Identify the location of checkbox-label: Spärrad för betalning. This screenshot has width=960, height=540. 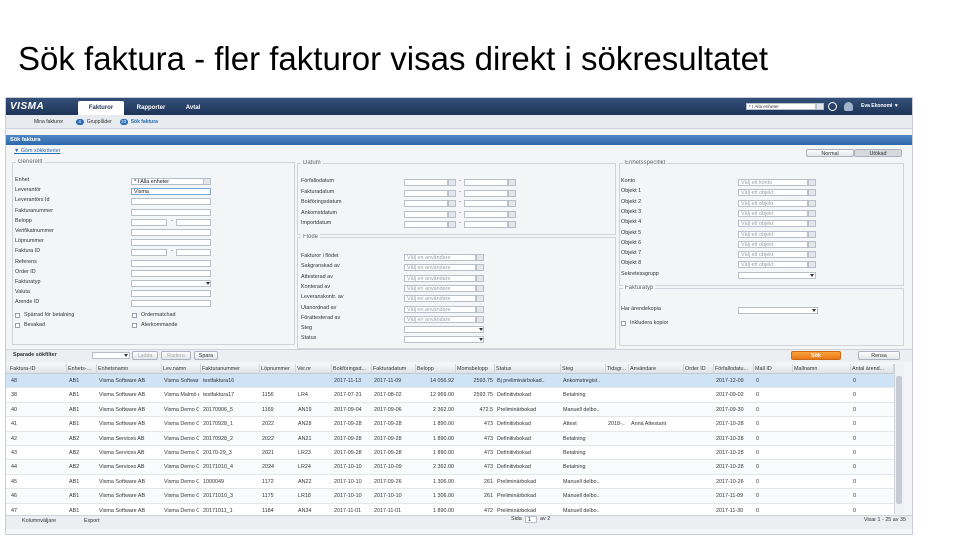
(49, 315).